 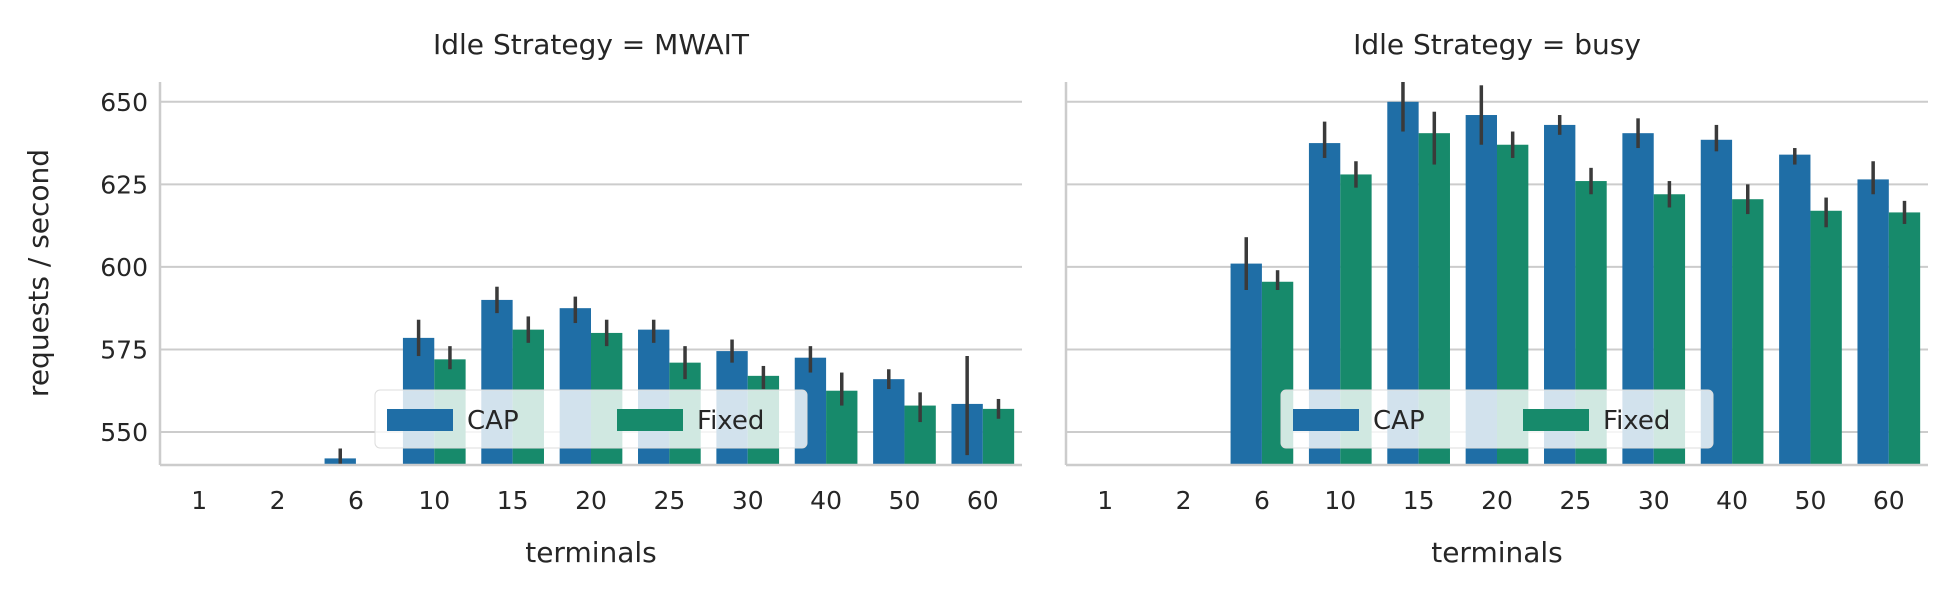 What do you see at coordinates (124, 267) in the screenshot?
I see `y-tick-label: 600` at bounding box center [124, 267].